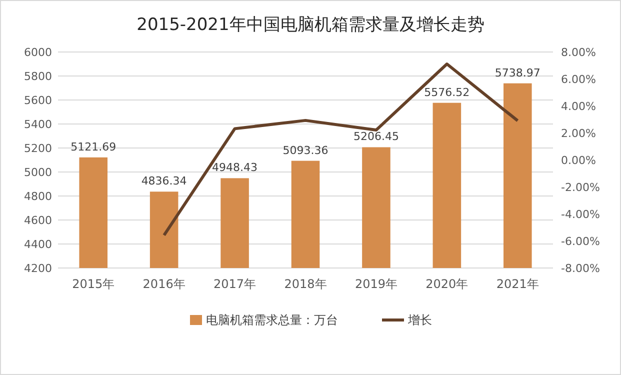 The image size is (621, 375). Describe the element at coordinates (272, 320) in the screenshot. I see `legend-label: 电脑机箱需求总量：万台` at that location.